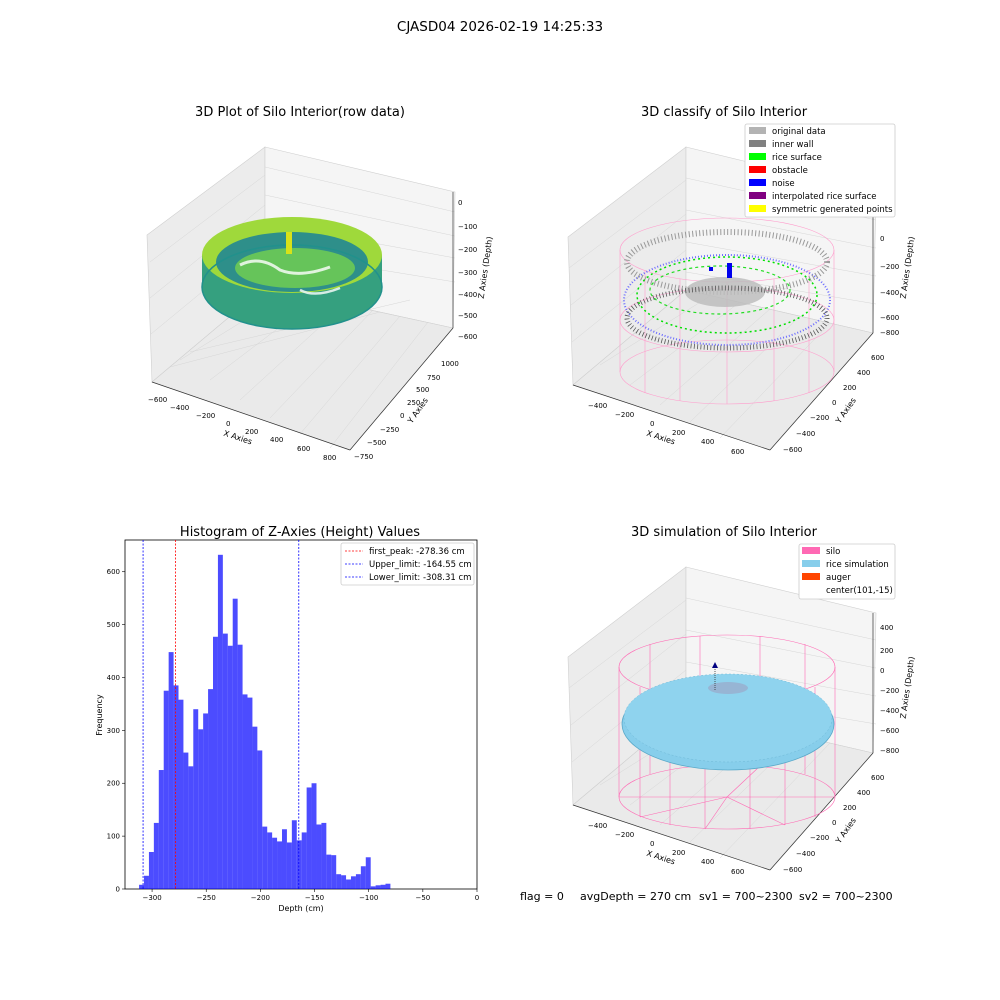 This screenshot has width=1000, height=1000. What do you see at coordinates (113, 625) in the screenshot?
I see `y-tick-label: 500` at bounding box center [113, 625].